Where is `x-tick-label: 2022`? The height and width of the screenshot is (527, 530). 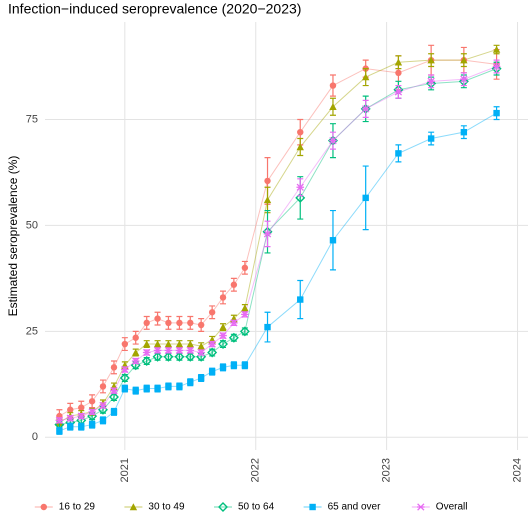 x-tick-label: 2022 is located at coordinates (256, 470).